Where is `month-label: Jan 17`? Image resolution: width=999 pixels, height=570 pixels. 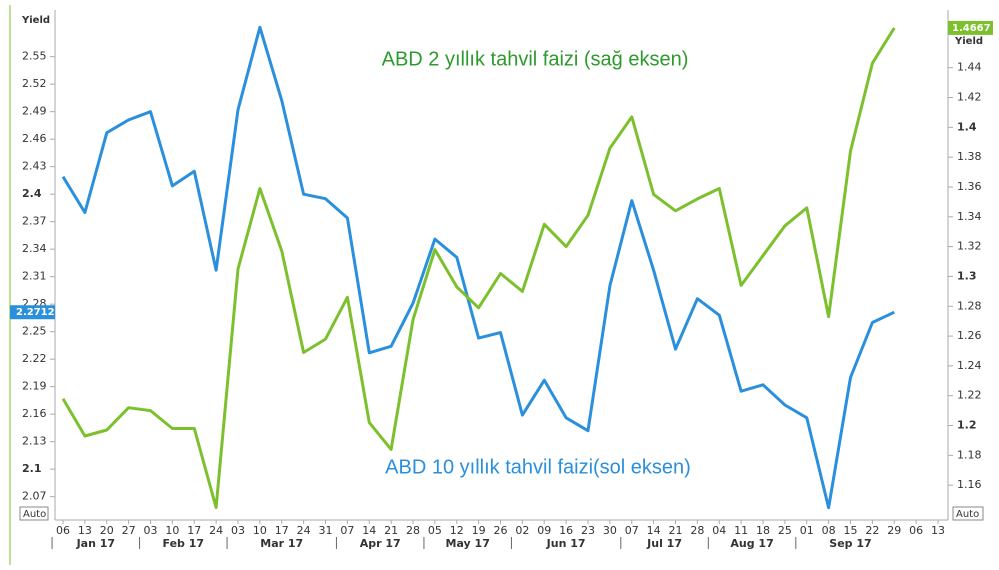 month-label: Jan 17 is located at coordinates (95, 543).